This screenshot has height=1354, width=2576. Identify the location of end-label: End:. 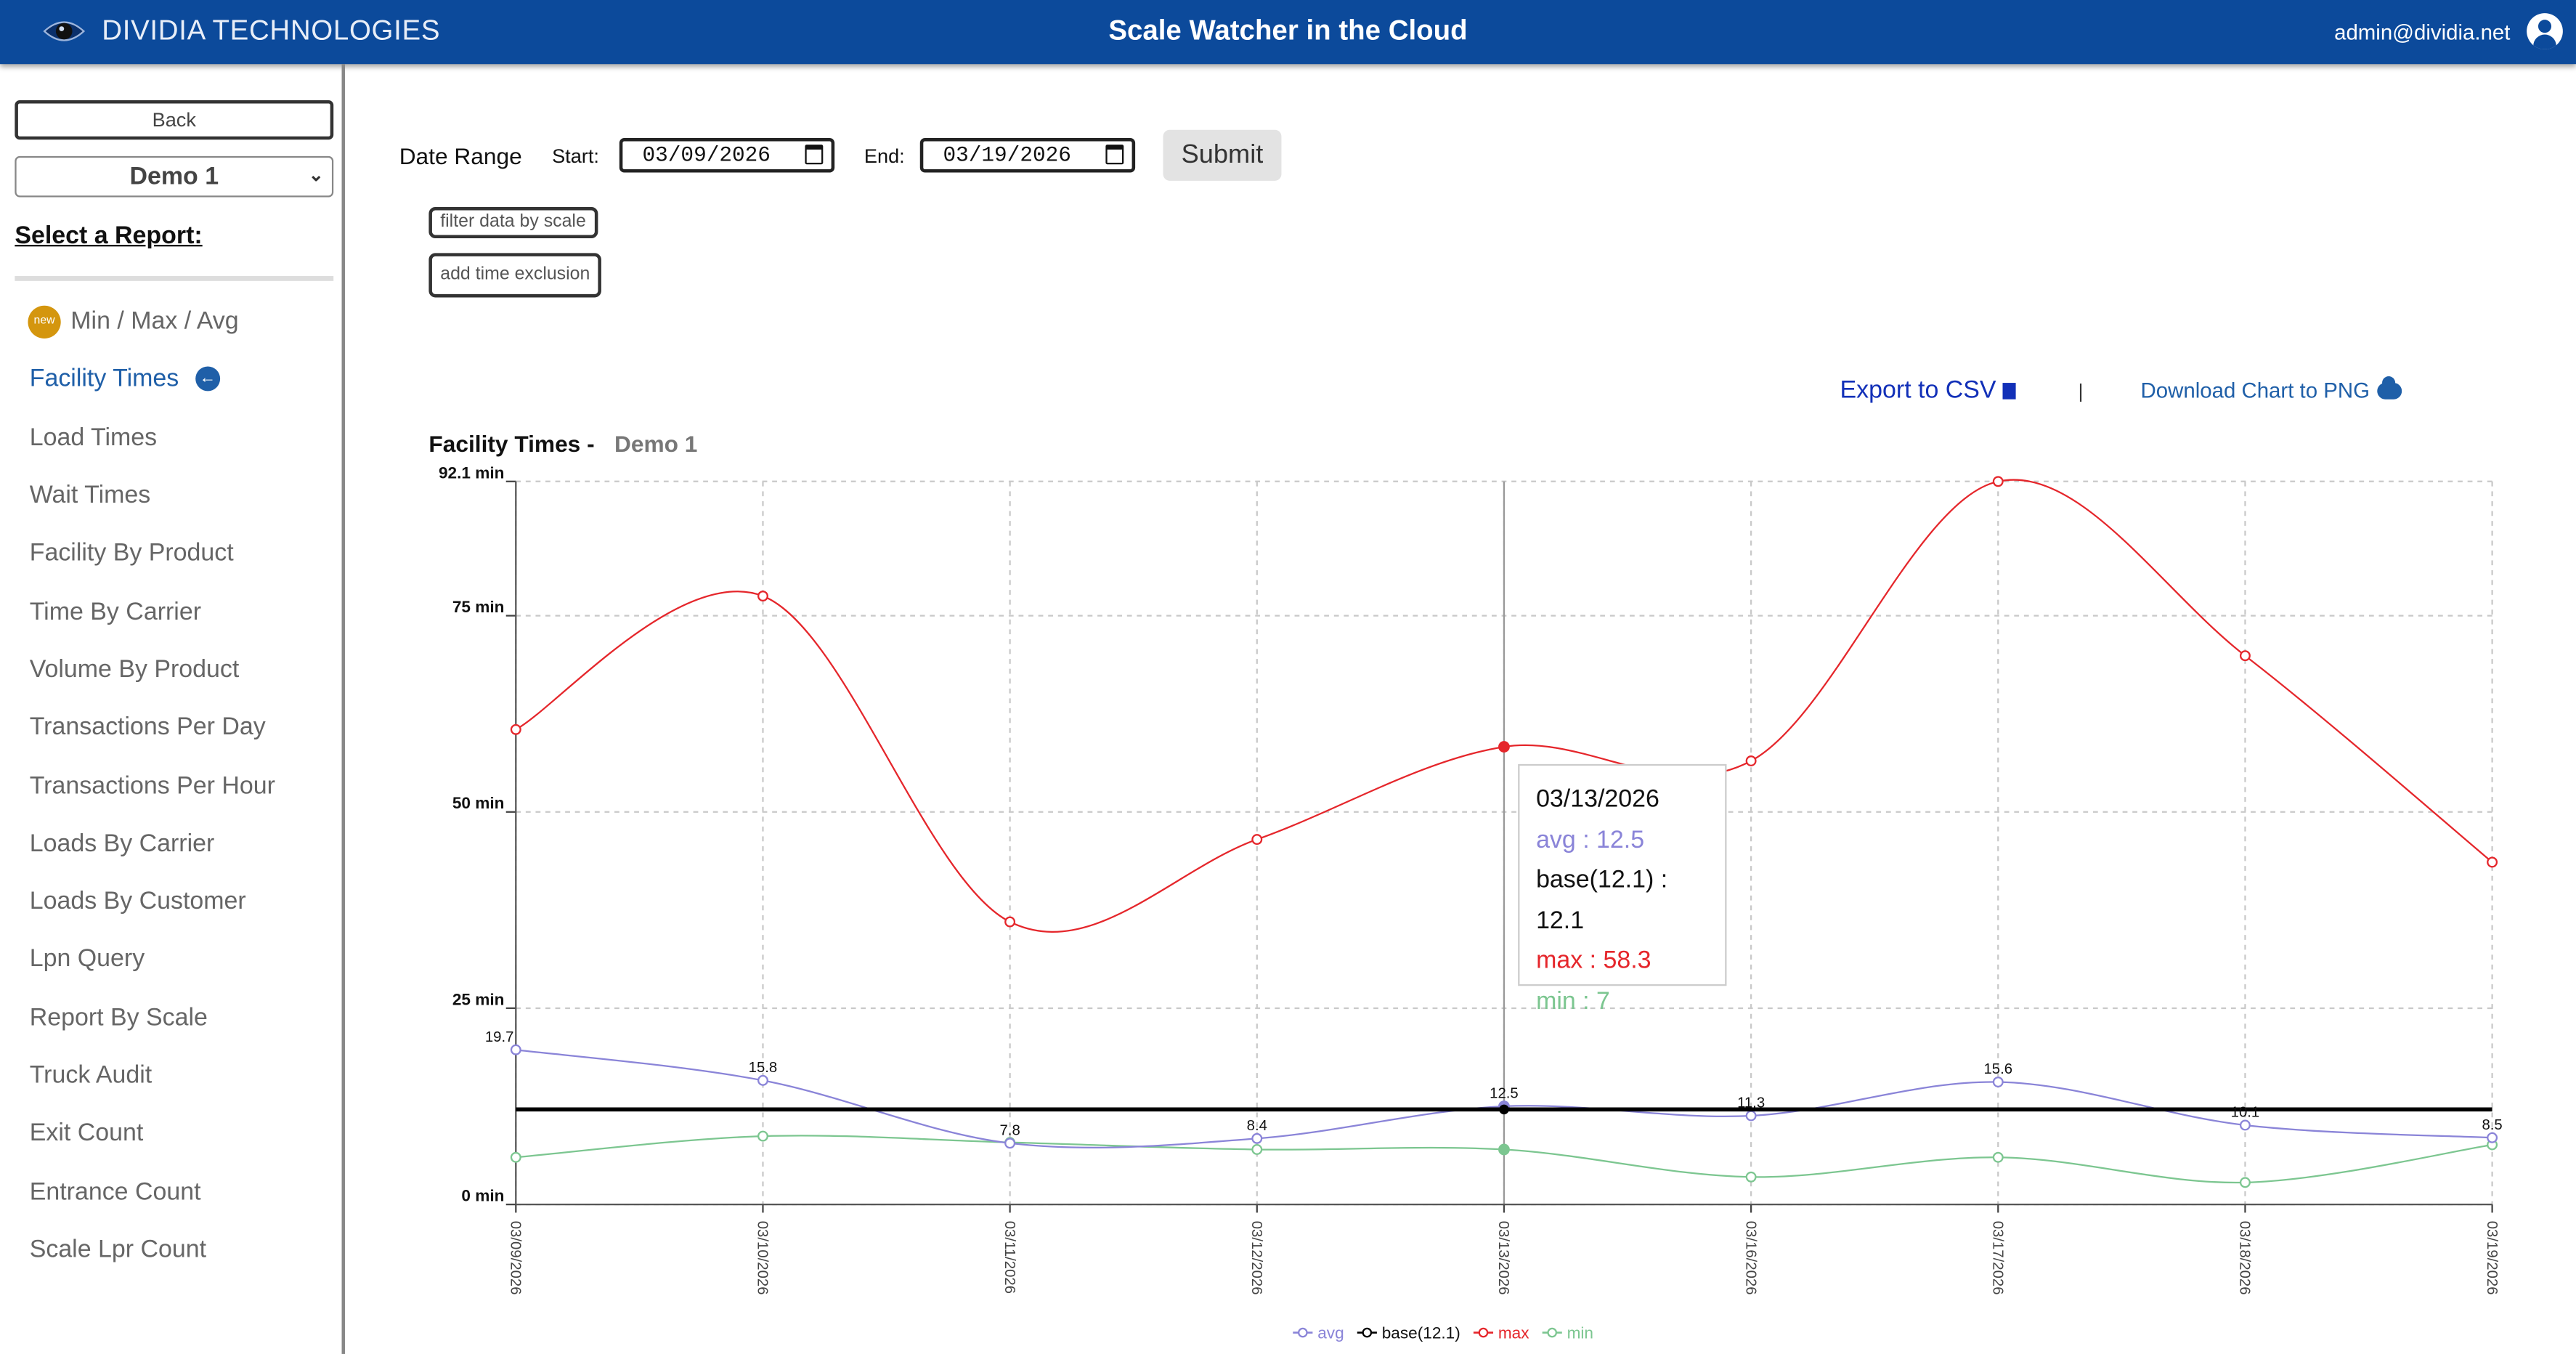
(884, 156).